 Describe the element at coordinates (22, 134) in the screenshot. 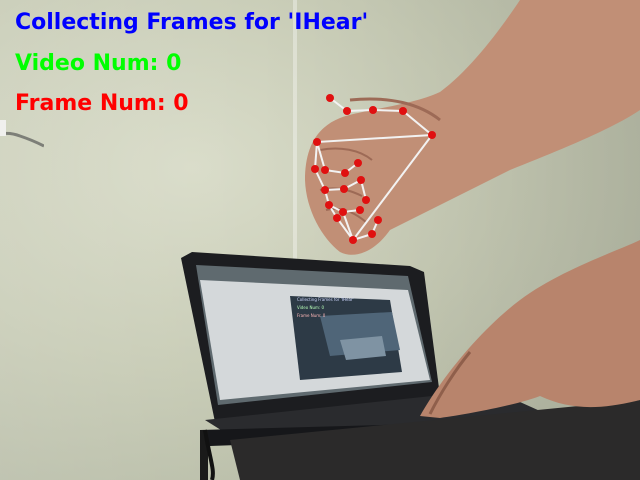

I see `wall-hook` at that location.